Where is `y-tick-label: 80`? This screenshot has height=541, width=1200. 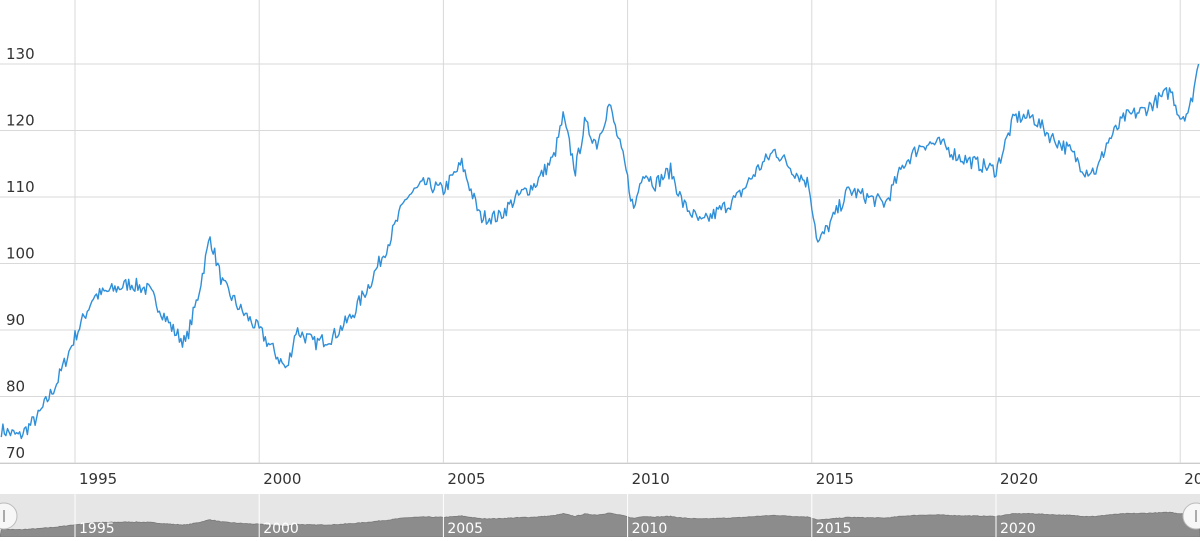 y-tick-label: 80 is located at coordinates (15, 387).